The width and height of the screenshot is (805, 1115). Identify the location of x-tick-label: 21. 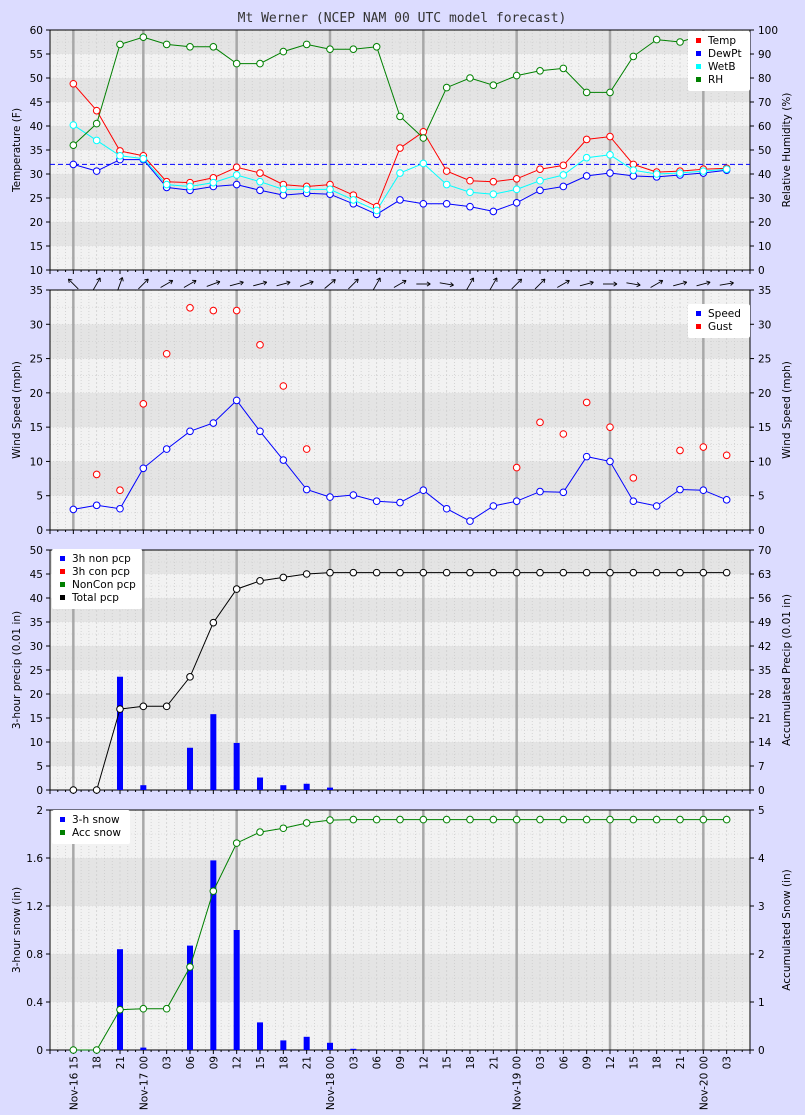
(121, 1062).